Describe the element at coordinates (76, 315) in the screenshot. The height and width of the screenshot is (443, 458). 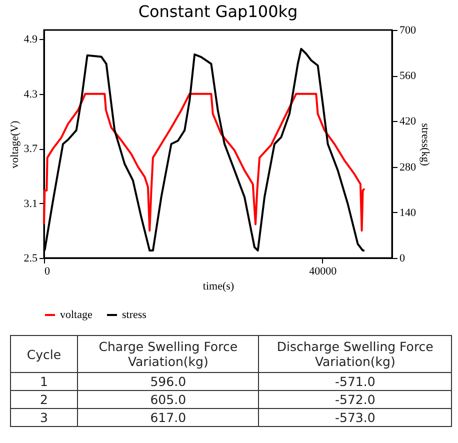
I see `legend-label: voltage` at that location.